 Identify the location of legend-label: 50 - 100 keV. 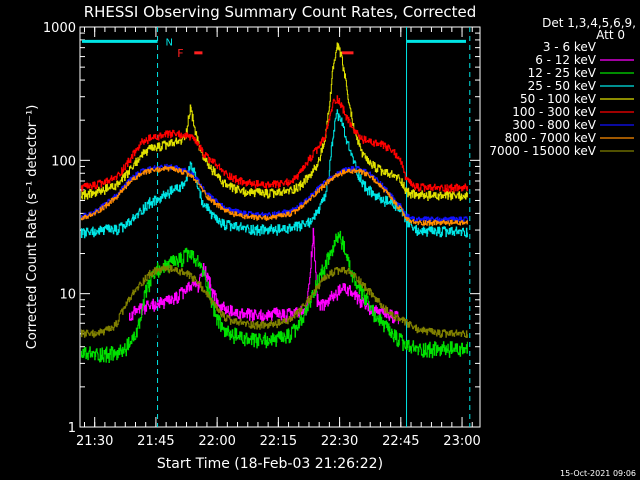
(558, 99).